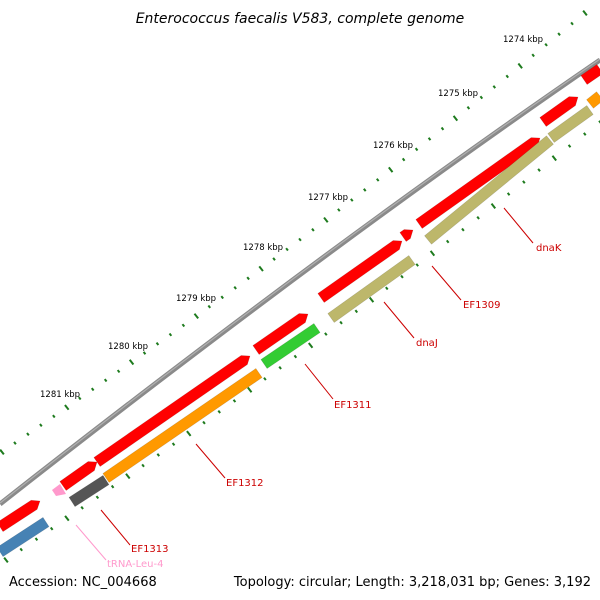 The image size is (600, 600). What do you see at coordinates (59, 490) in the screenshot?
I see `trna-feature` at bounding box center [59, 490].